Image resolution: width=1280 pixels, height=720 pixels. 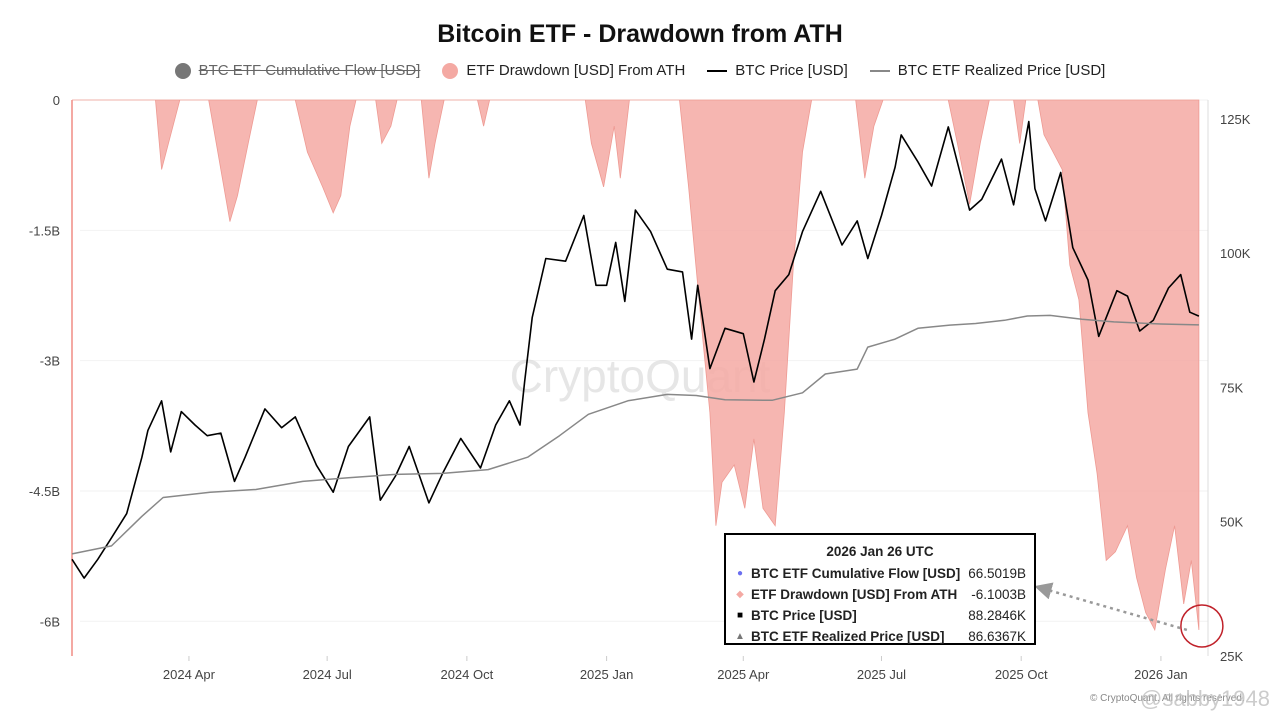 What do you see at coordinates (1235, 119) in the screenshot?
I see `y-right-tick-label: 125K` at bounding box center [1235, 119].